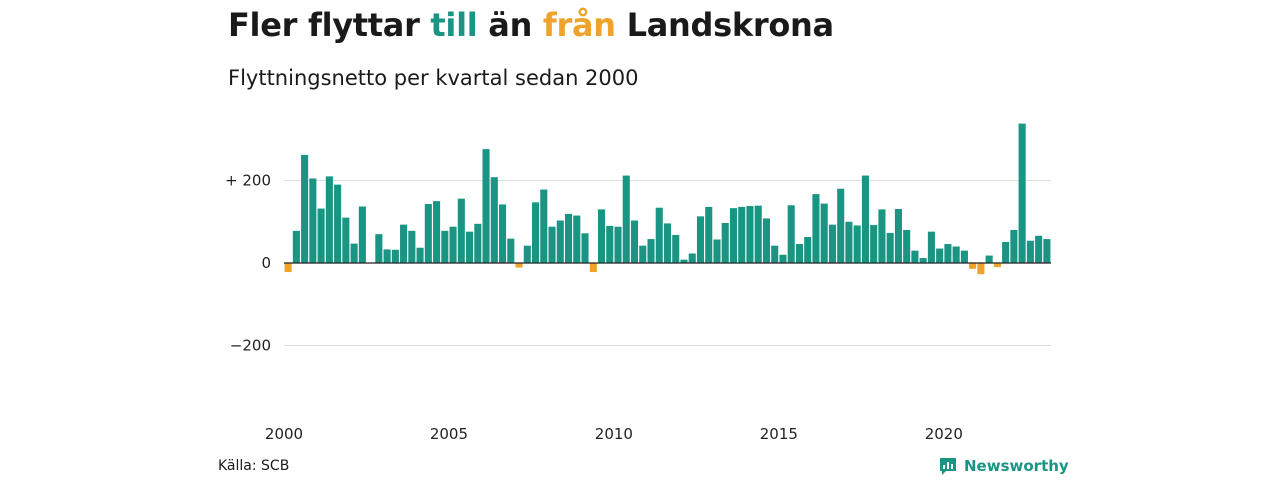  I want to click on title-part-1: Fler flyttar, so click(329, 25).